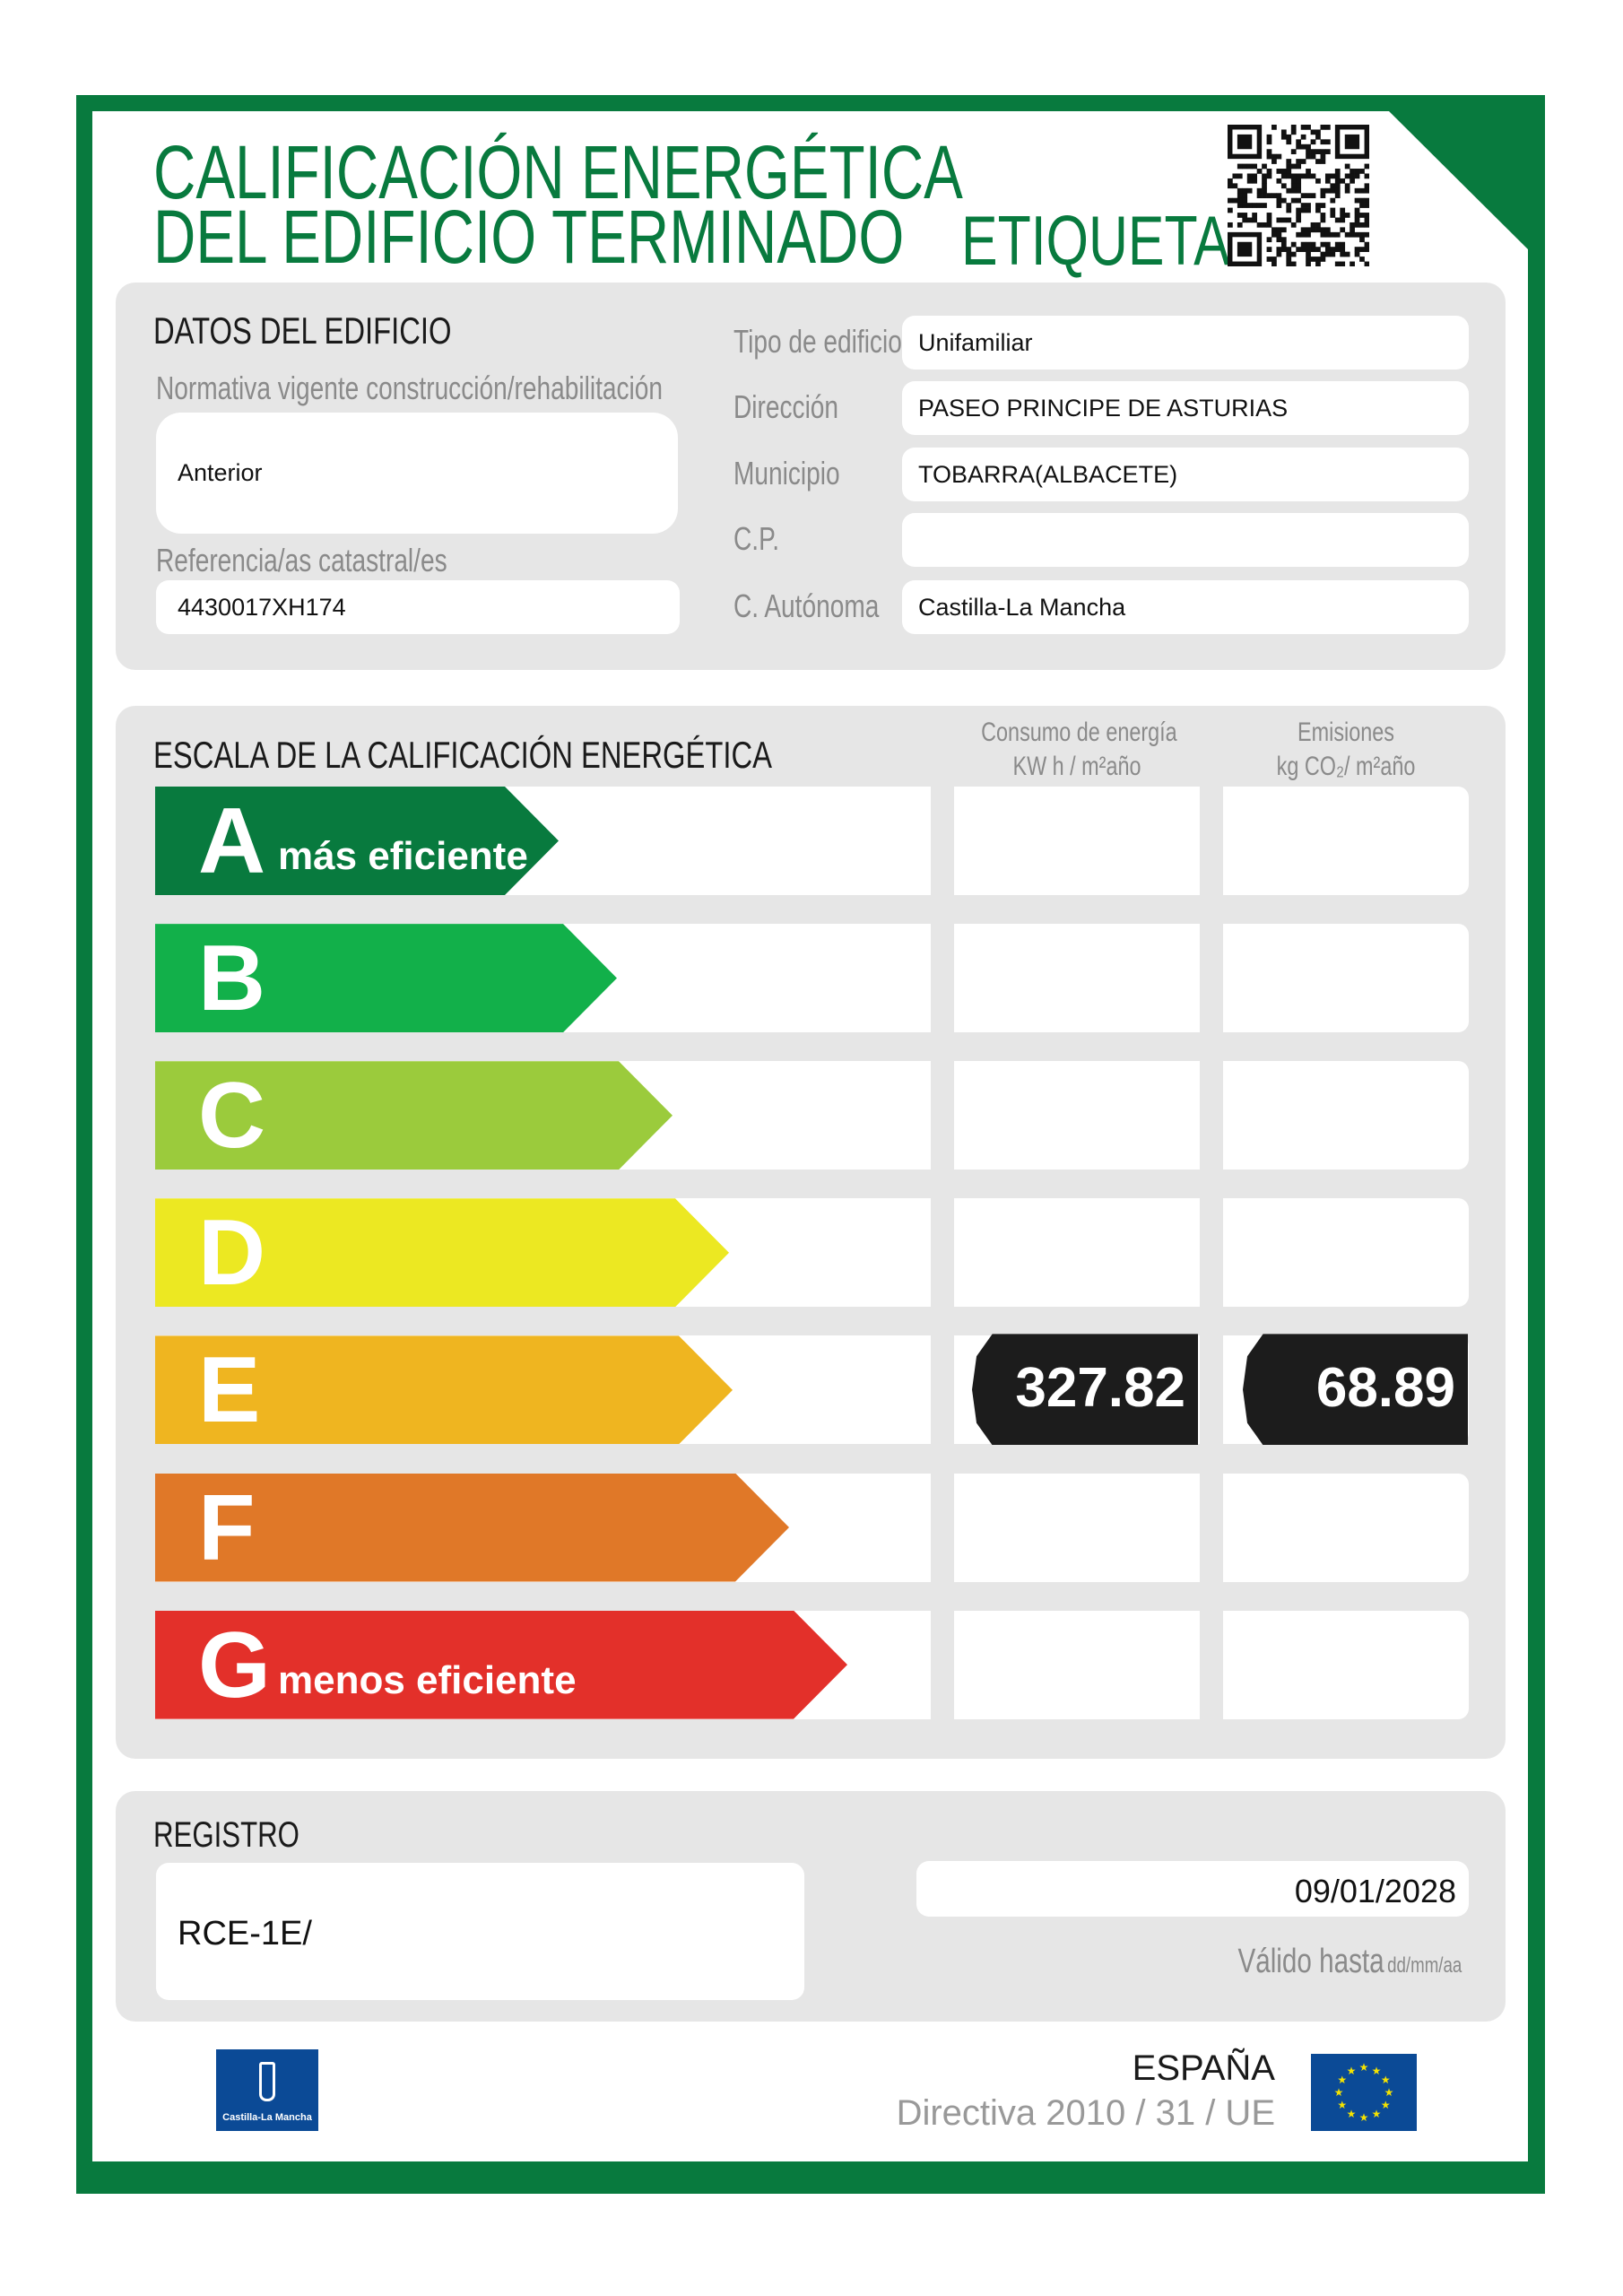 The width and height of the screenshot is (1623, 2296). What do you see at coordinates (234, 1665) in the screenshot?
I see `rating-letter: G` at bounding box center [234, 1665].